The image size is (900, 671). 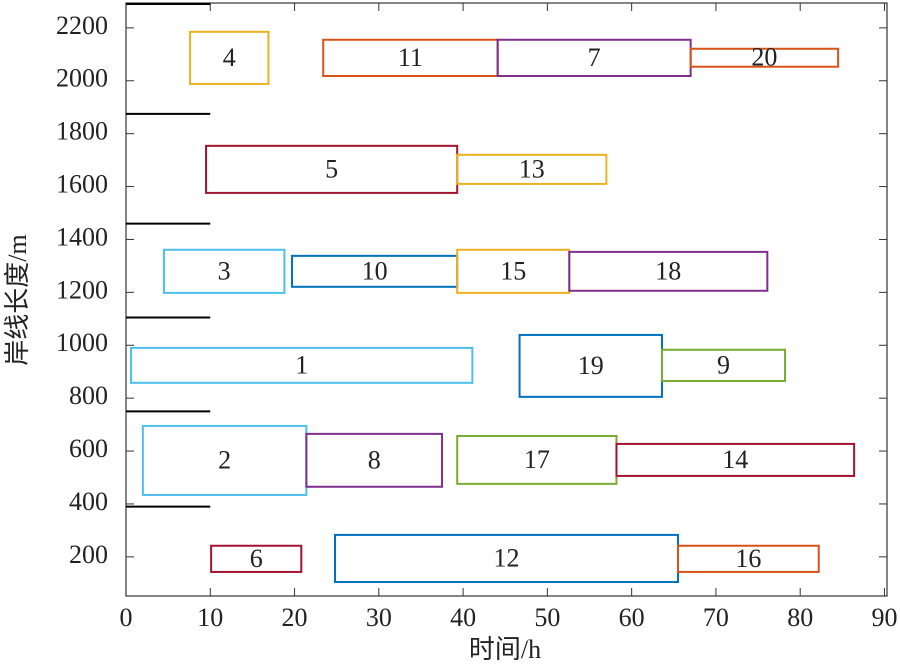 I want to click on task-label: 11, so click(x=410, y=57).